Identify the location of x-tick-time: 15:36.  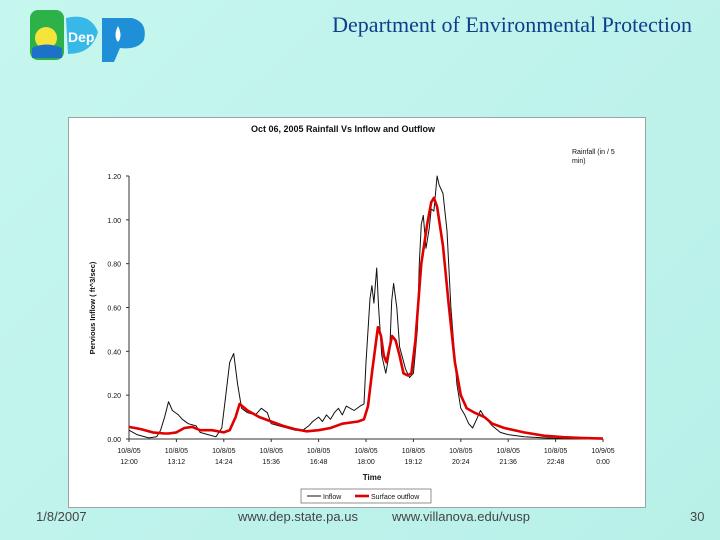
(271, 462).